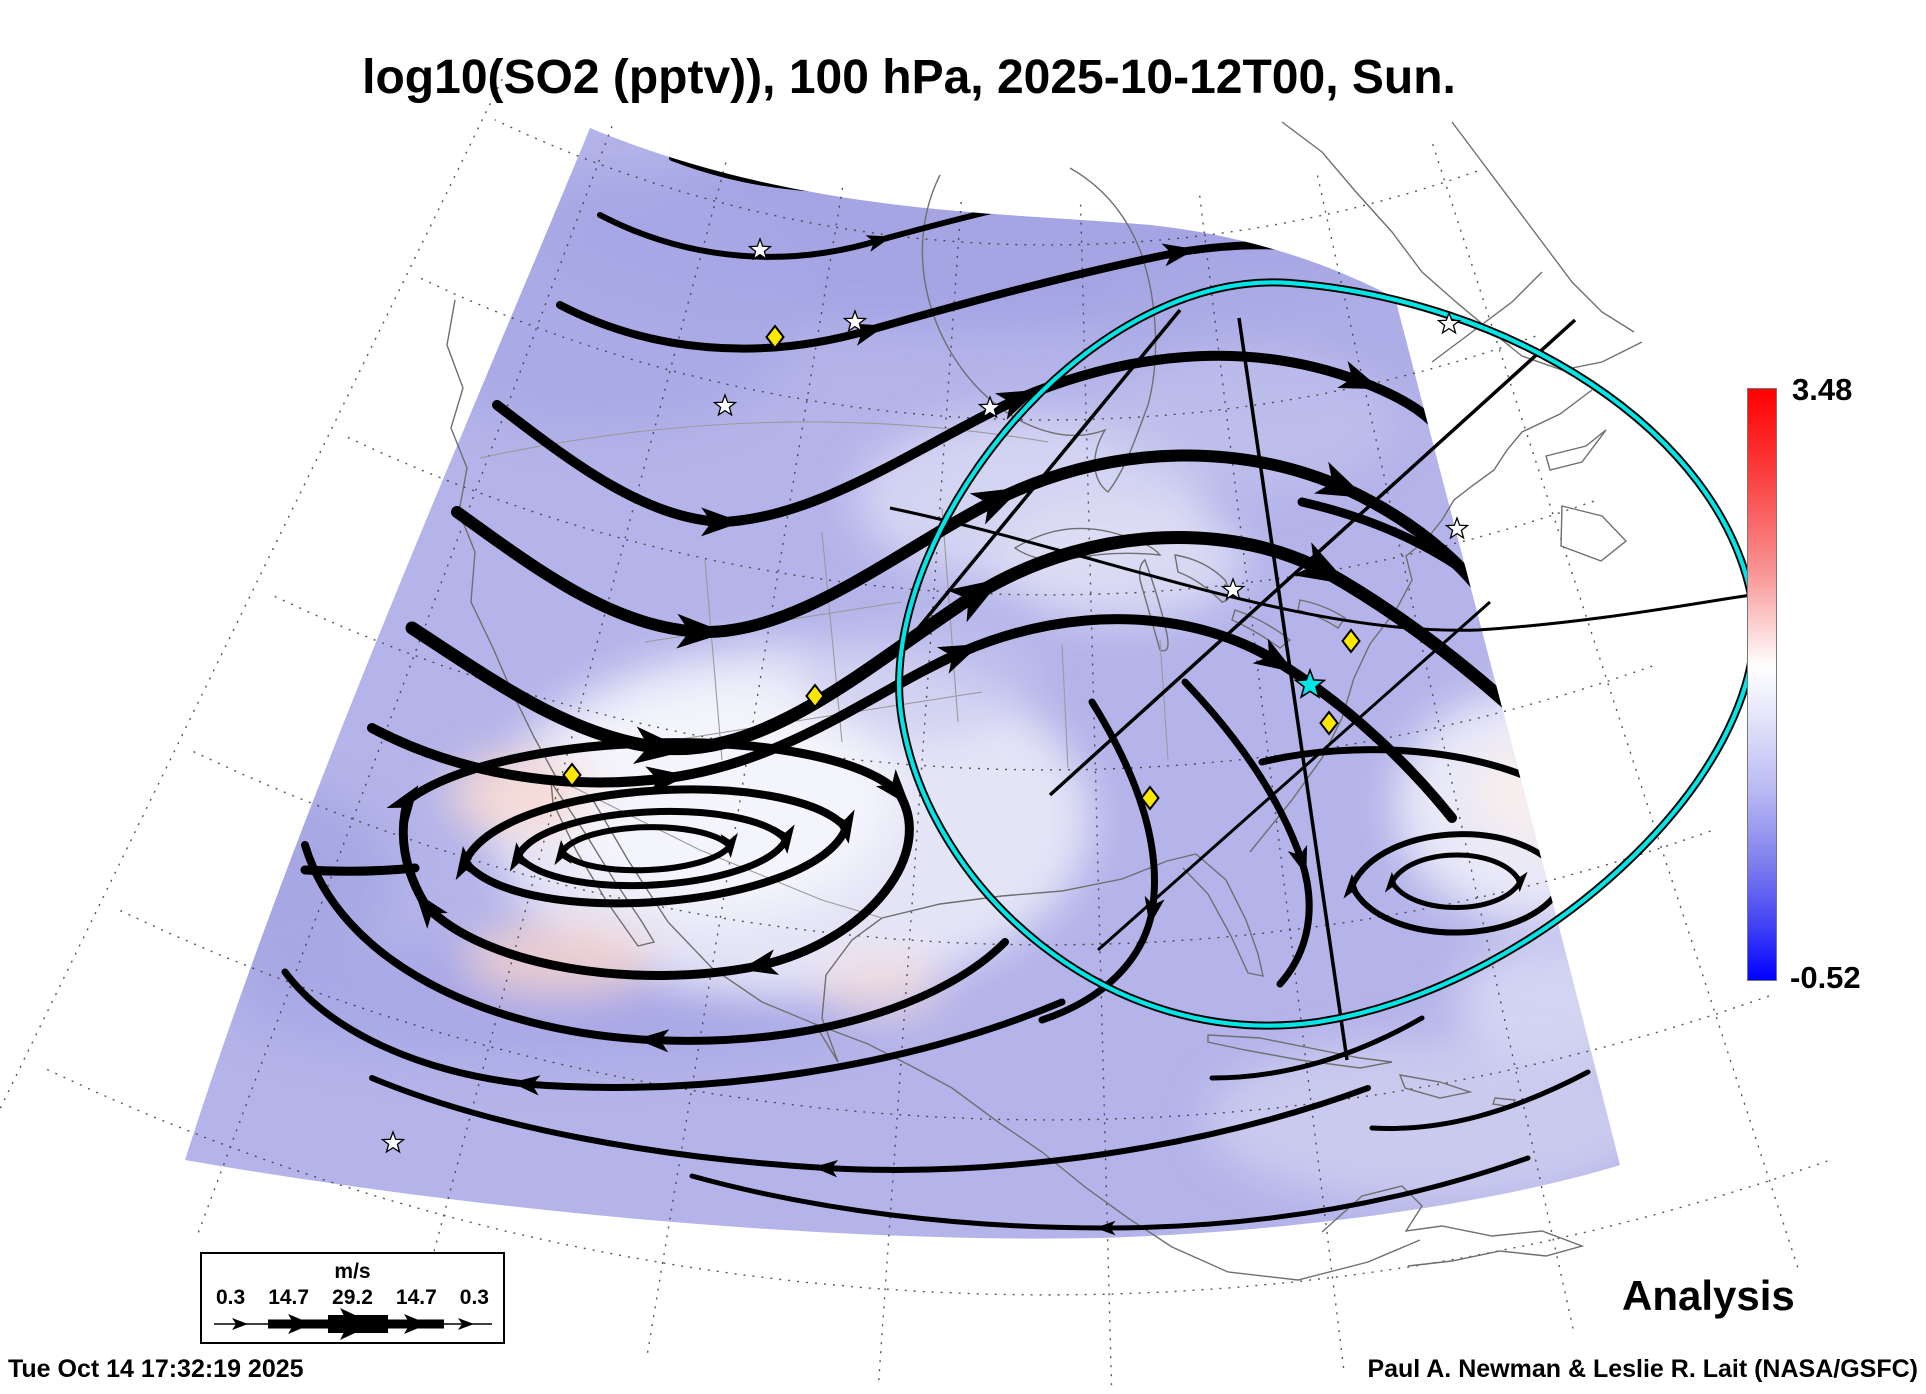 The image size is (1926, 1394). What do you see at coordinates (1543, 227) in the screenshot?
I see `quebec-coast` at bounding box center [1543, 227].